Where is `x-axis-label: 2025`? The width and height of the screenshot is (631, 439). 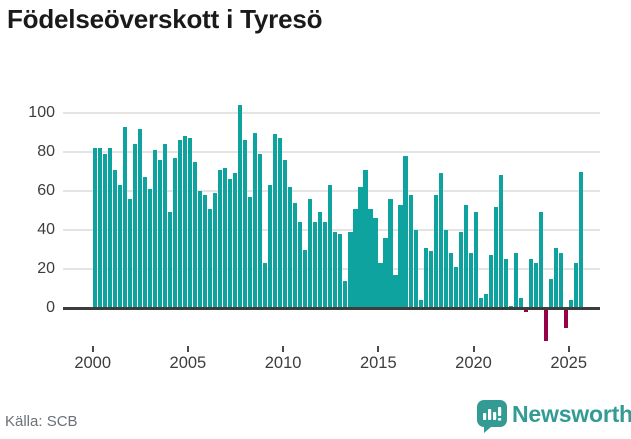
x-axis-label: 2025 is located at coordinates (569, 363).